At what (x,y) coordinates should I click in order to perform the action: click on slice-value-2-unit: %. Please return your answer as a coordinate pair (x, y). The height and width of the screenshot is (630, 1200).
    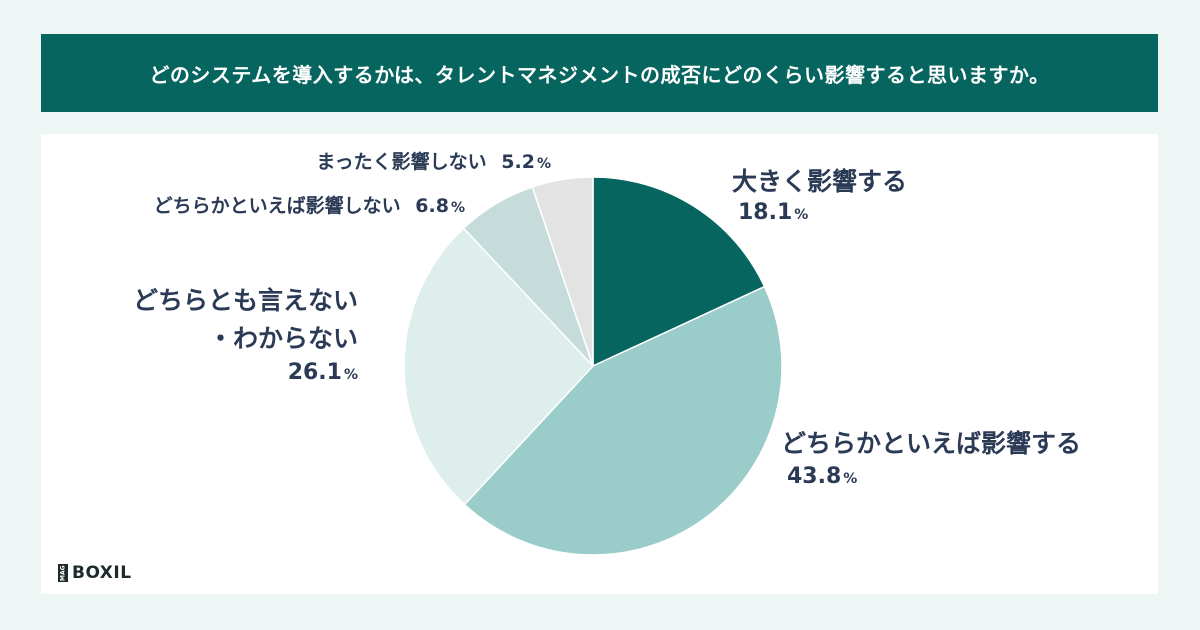
    Looking at the image, I should click on (350, 375).